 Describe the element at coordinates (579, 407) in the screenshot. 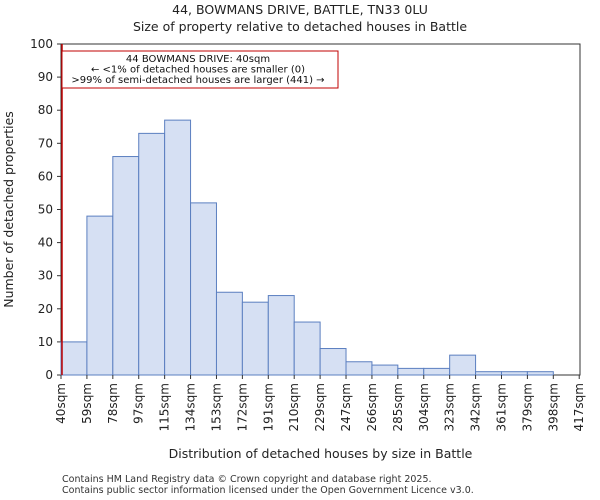

I see `x-tick-label: 417sqm` at that location.